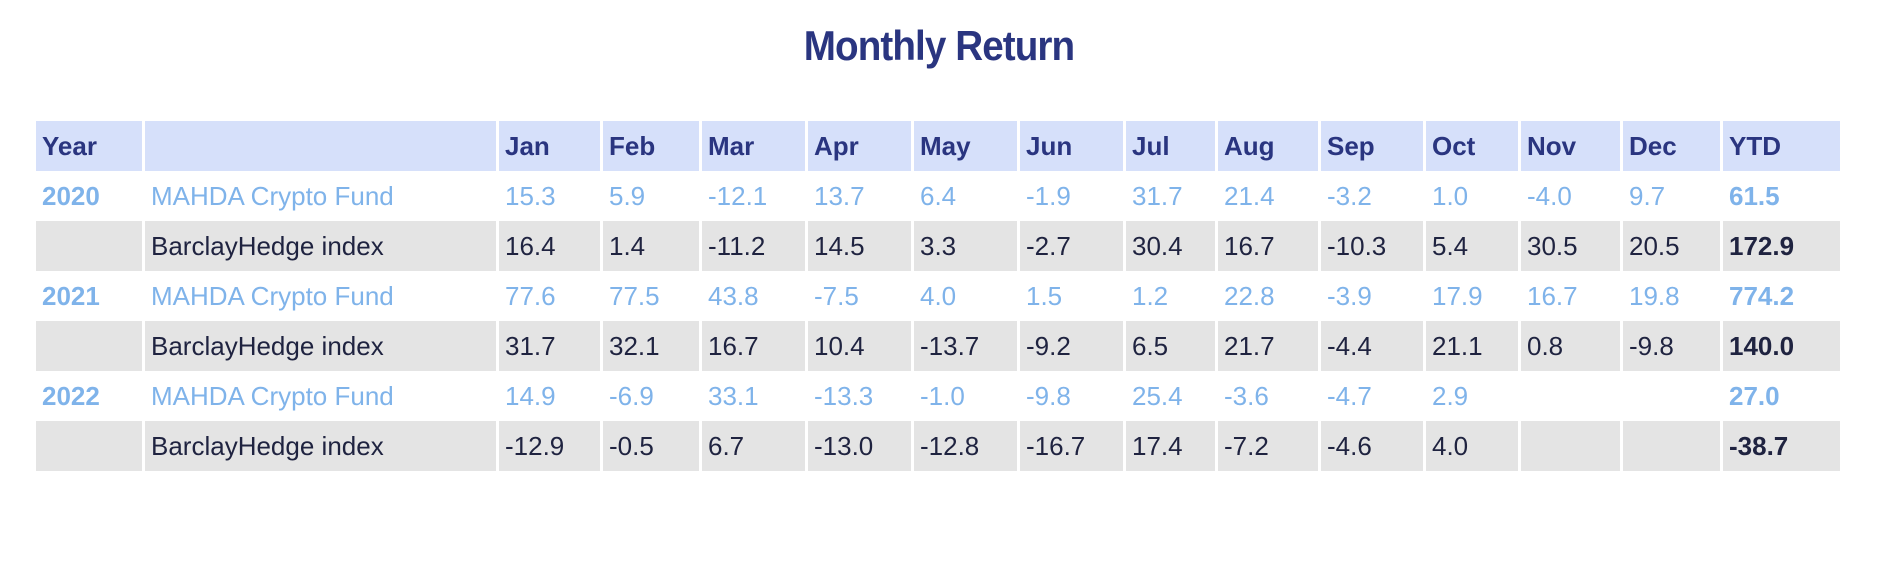 Image resolution: width=1878 pixels, height=572 pixels. I want to click on ytd-cell: 27.0, so click(1781, 396).